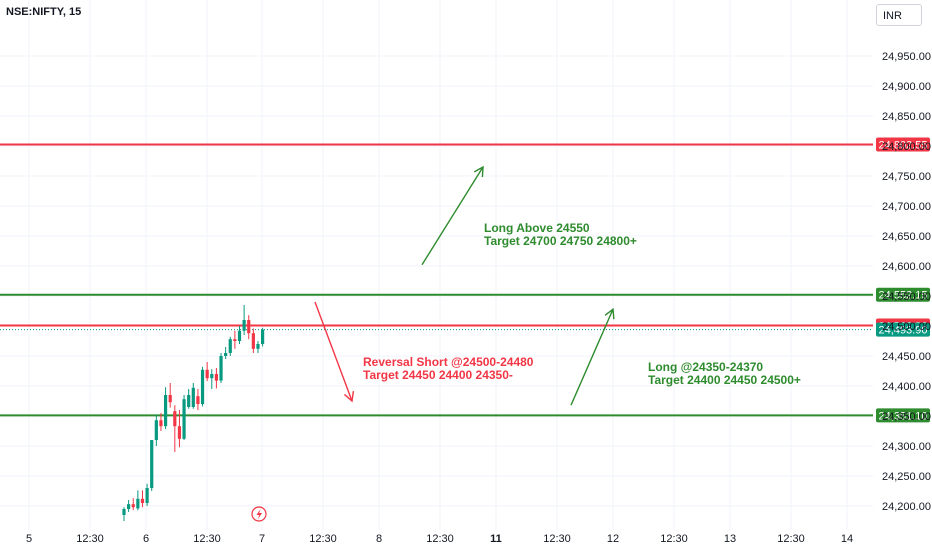 This screenshot has width=932, height=555. Describe the element at coordinates (730, 539) in the screenshot. I see `x-tick-label: 13` at that location.